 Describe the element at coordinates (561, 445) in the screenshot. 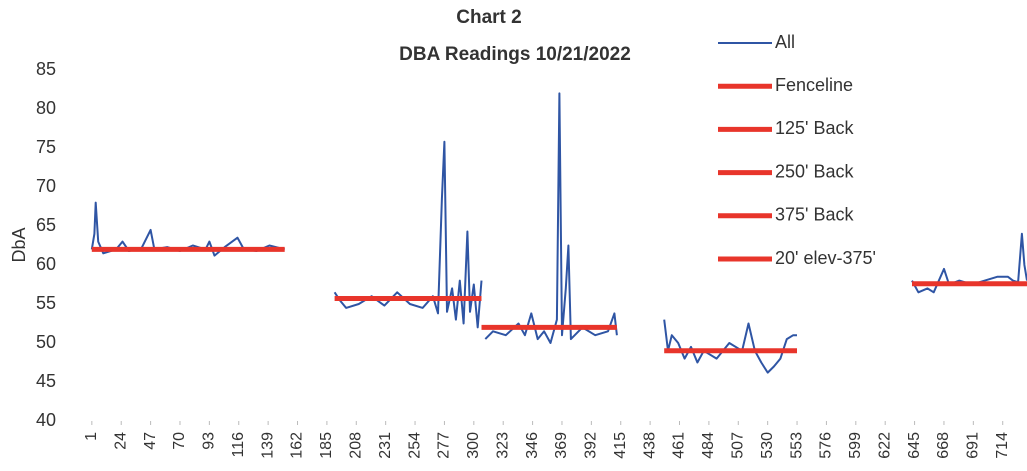

I see `x-tick-label: 369` at that location.